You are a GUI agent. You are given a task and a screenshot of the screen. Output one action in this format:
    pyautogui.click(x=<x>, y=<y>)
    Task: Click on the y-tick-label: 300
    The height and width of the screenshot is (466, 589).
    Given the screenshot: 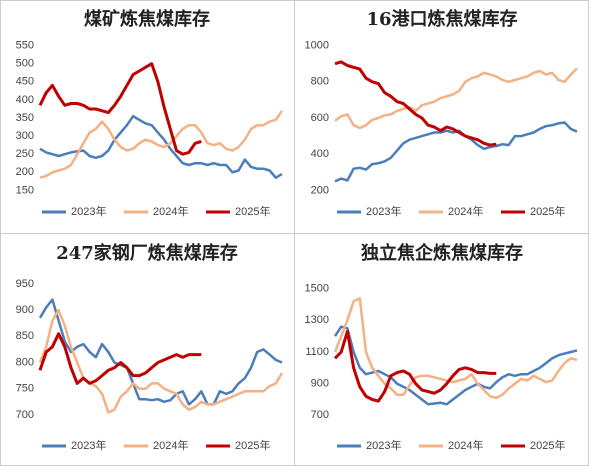 What is the action you would take?
    pyautogui.click(x=25, y=136)
    